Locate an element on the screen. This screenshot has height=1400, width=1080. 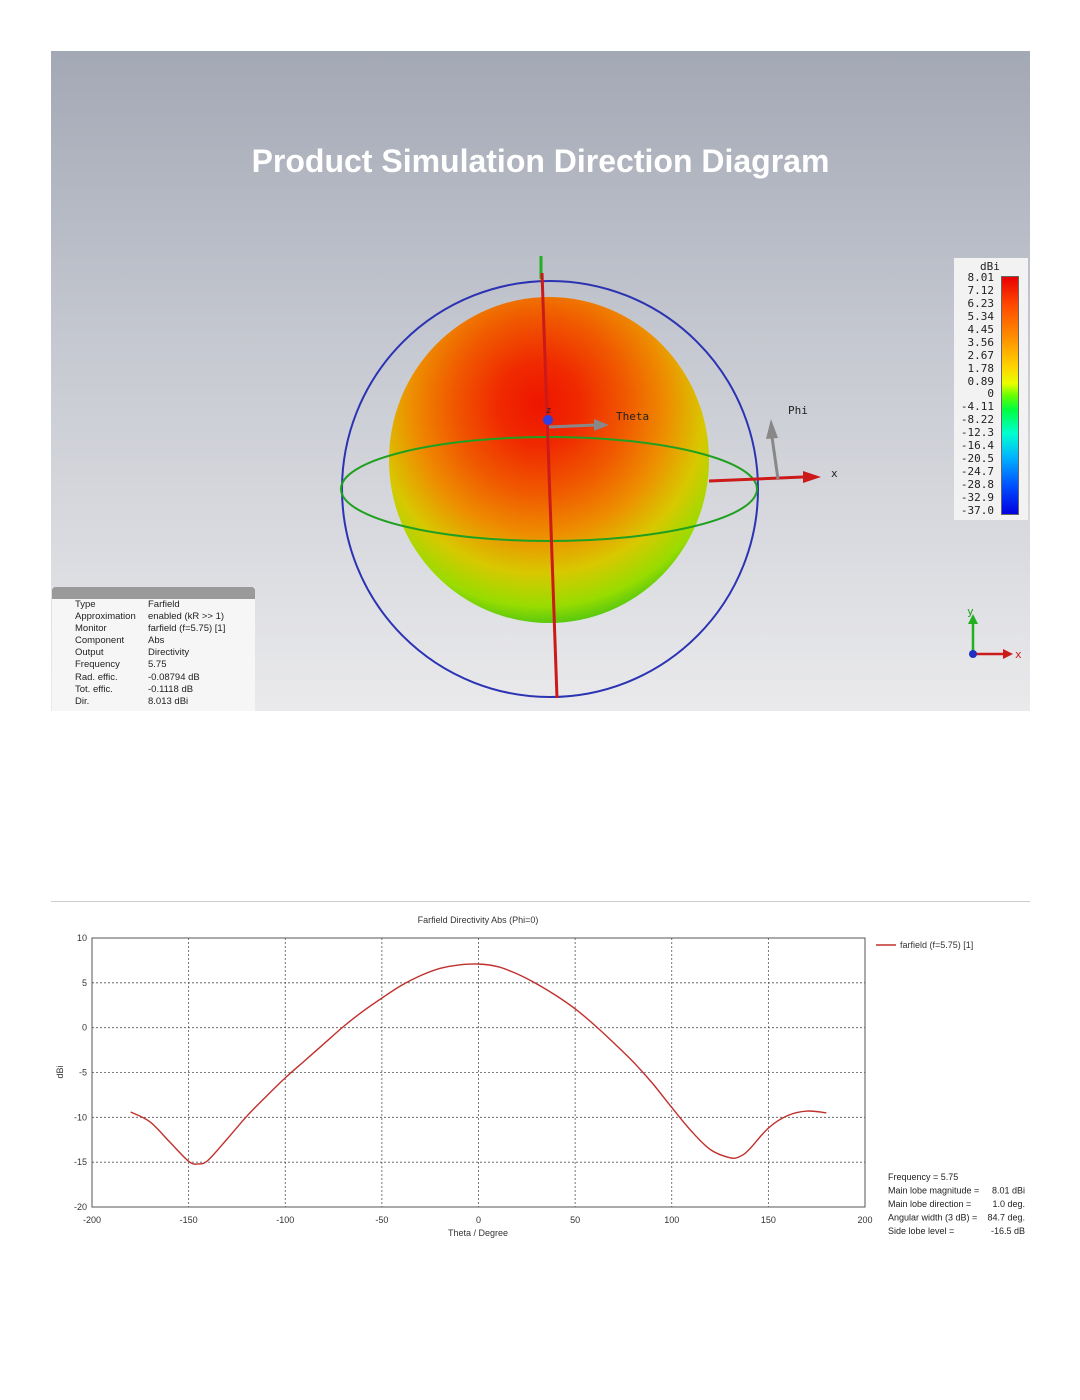
chart-grid is located at coordinates (478, 1072).